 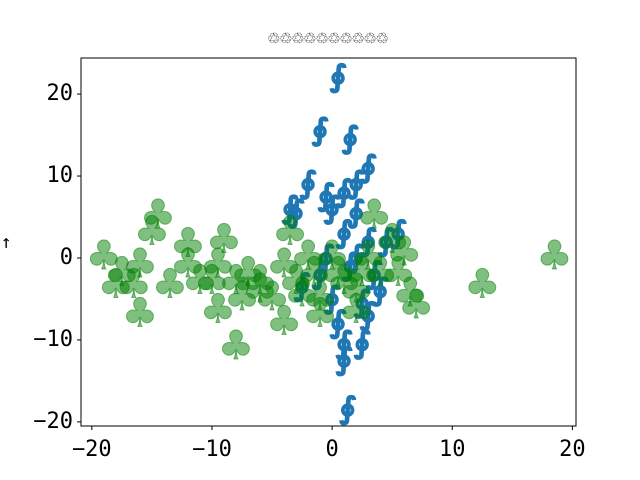 What do you see at coordinates (53, 421) in the screenshot?
I see `y-tick-label: −20` at bounding box center [53, 421].